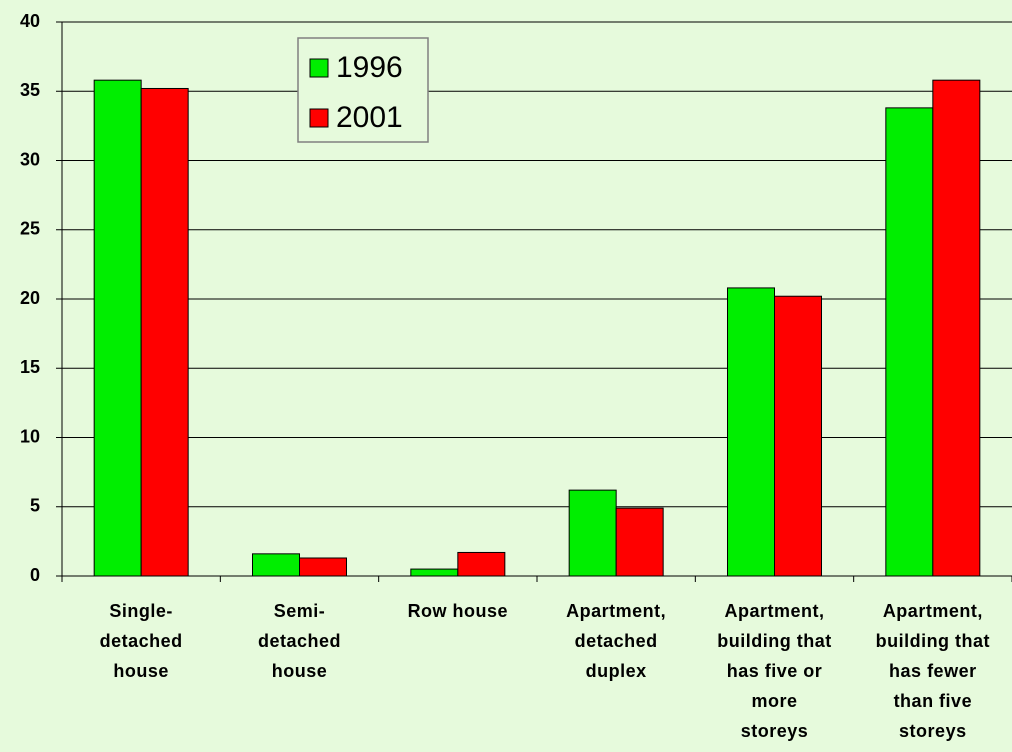  I want to click on legend: 1996 2001, so click(363, 90).